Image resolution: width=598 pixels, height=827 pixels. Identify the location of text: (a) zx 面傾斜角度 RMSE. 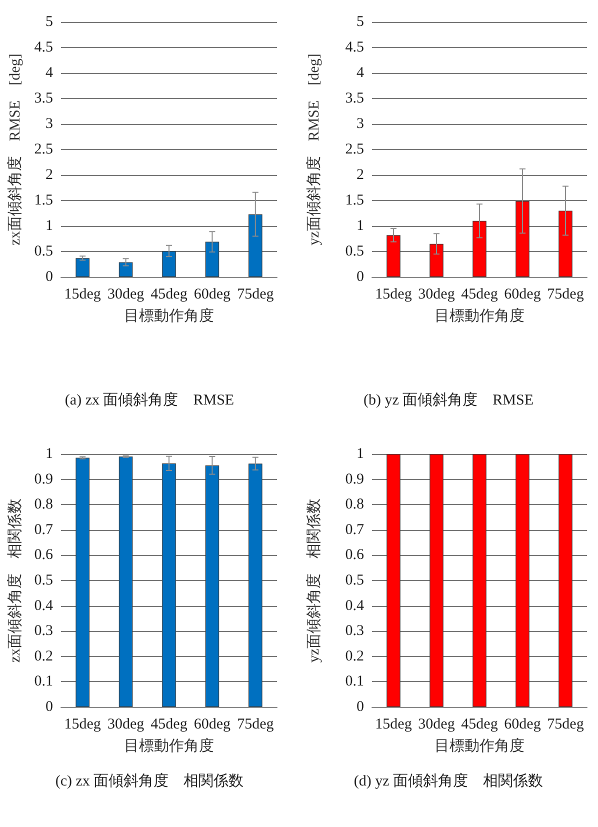
(149, 400).